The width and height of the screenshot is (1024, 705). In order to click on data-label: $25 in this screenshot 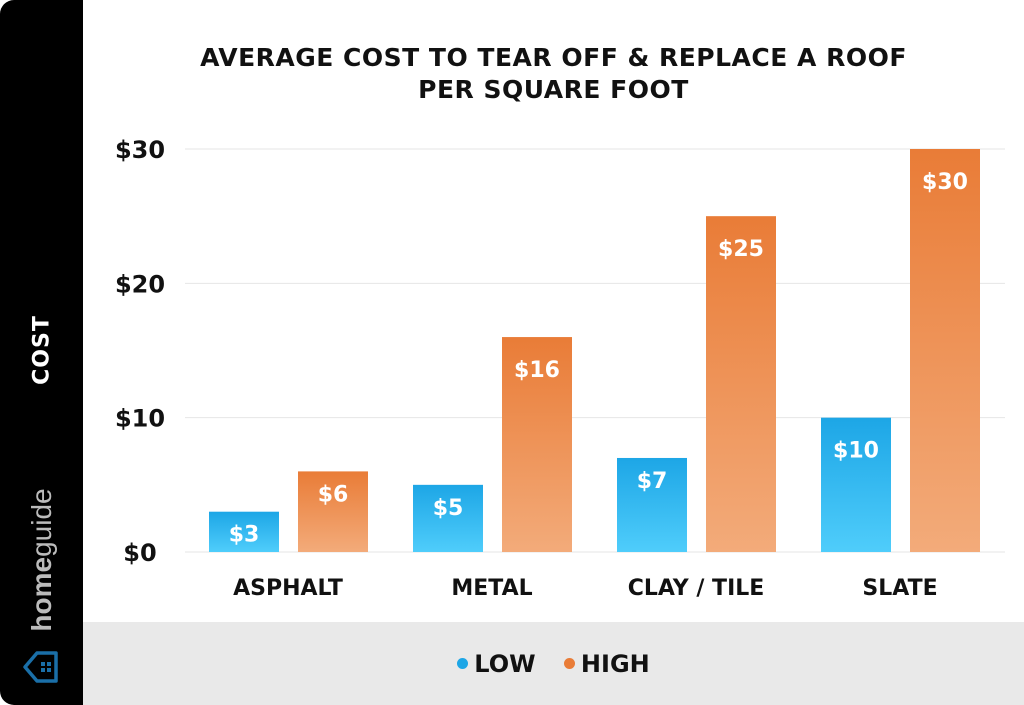, I will do `click(741, 249)`.